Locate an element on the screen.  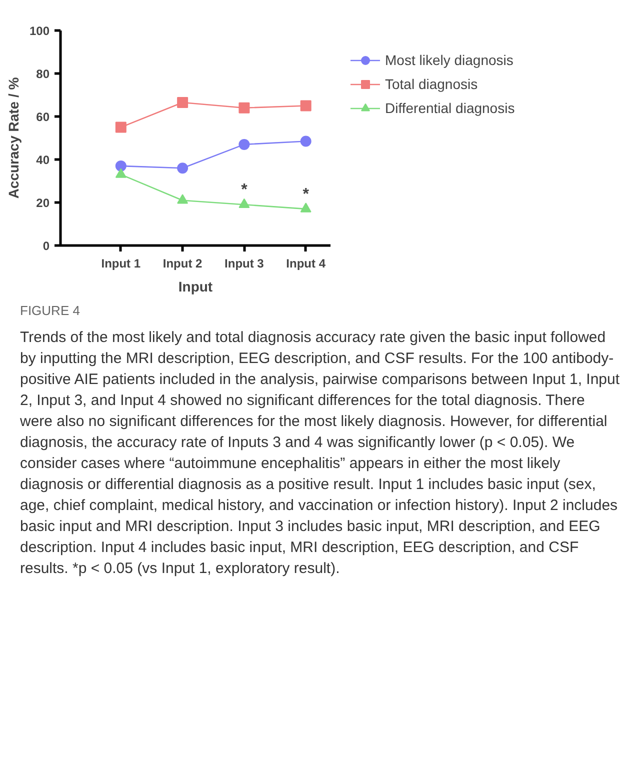
y-tick-label: 40 is located at coordinates (43, 160).